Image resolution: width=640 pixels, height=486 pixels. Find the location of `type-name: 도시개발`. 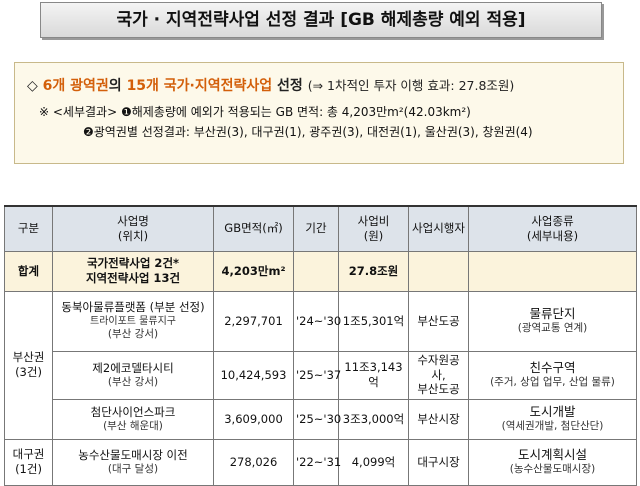

type-name: 도시개발 is located at coordinates (552, 412).